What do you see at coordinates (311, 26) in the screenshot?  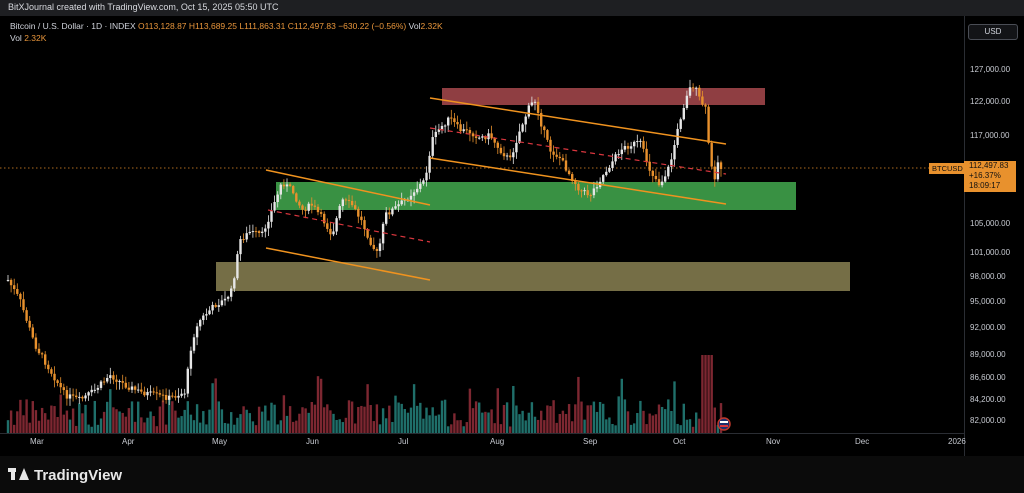 I see `ohlc-close: C112,497.83` at bounding box center [311, 26].